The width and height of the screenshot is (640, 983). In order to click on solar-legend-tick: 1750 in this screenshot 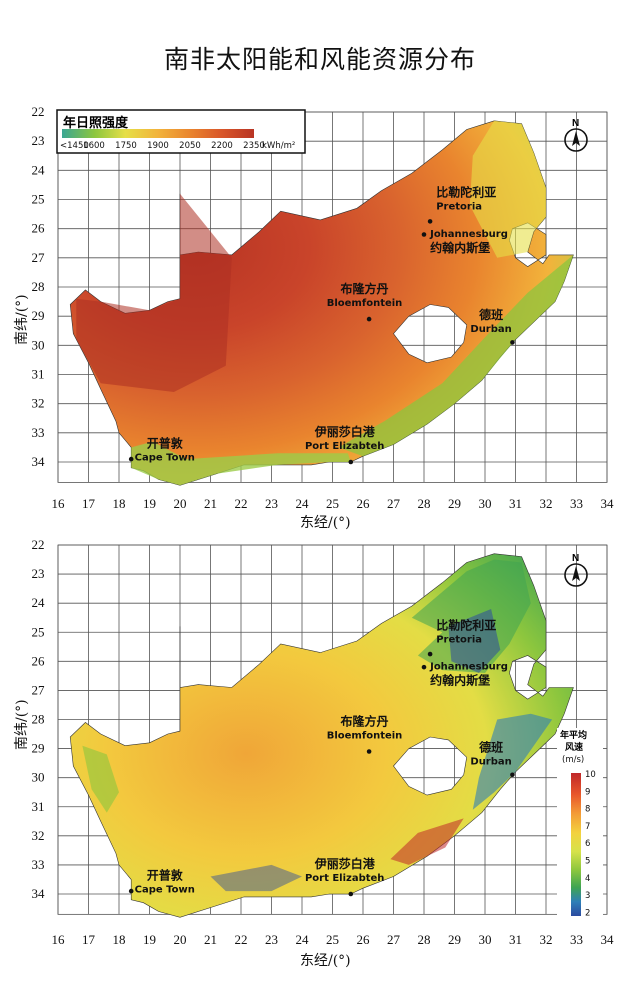, I will do `click(126, 146)`.